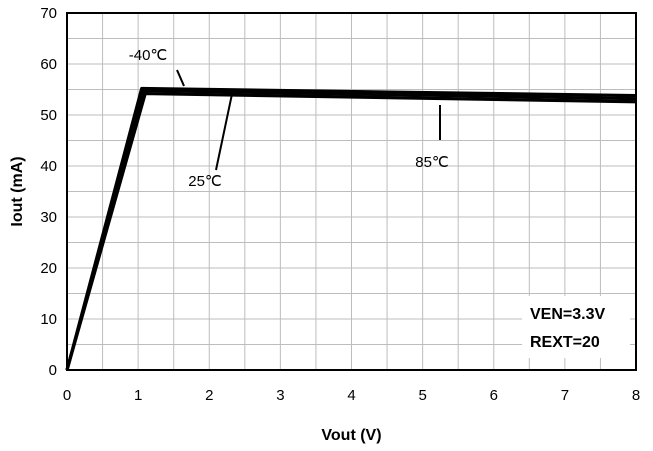  I want to click on y-tick-label: 0, so click(53, 370).